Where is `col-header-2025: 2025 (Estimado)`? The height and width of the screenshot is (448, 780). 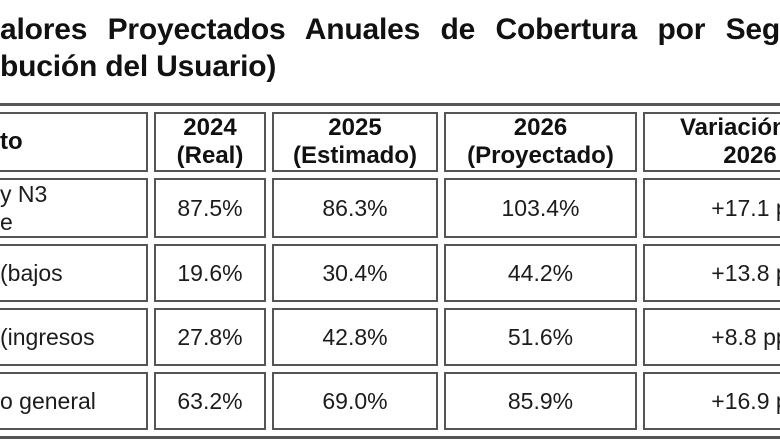 col-header-2025: 2025 (Estimado) is located at coordinates (355, 142).